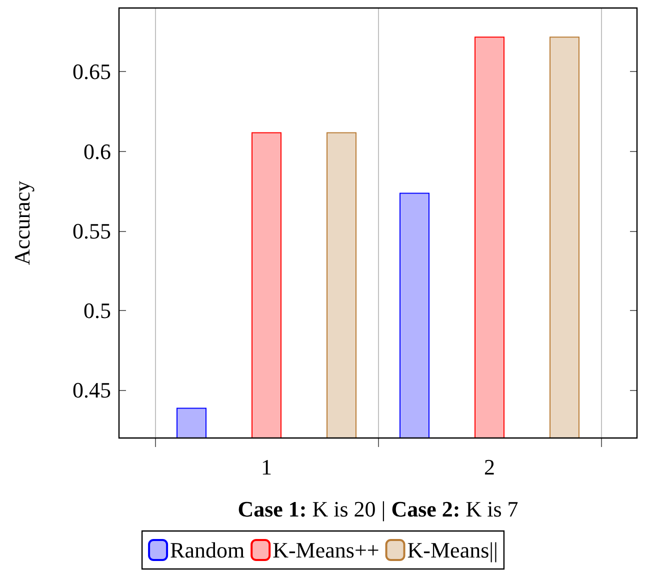 Image resolution: width=646 pixels, height=571 pixels. Describe the element at coordinates (207, 550) in the screenshot. I see `legend-label: Random` at that location.